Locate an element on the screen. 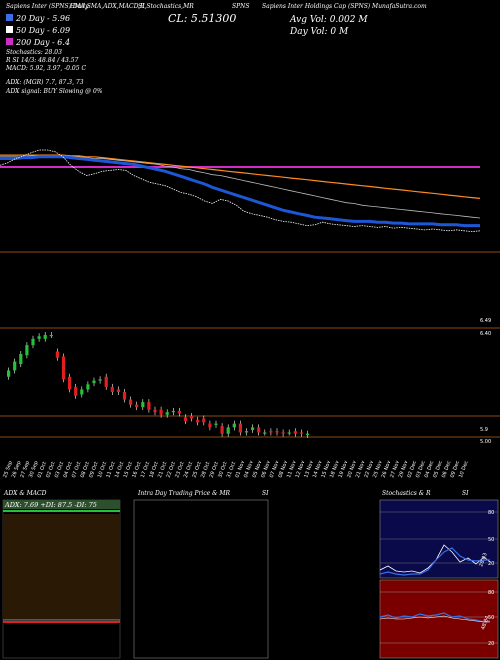 Image resolution: width=500 pixels, height=660 pixels. rsi-tick-20: 20 is located at coordinates (491, 644).